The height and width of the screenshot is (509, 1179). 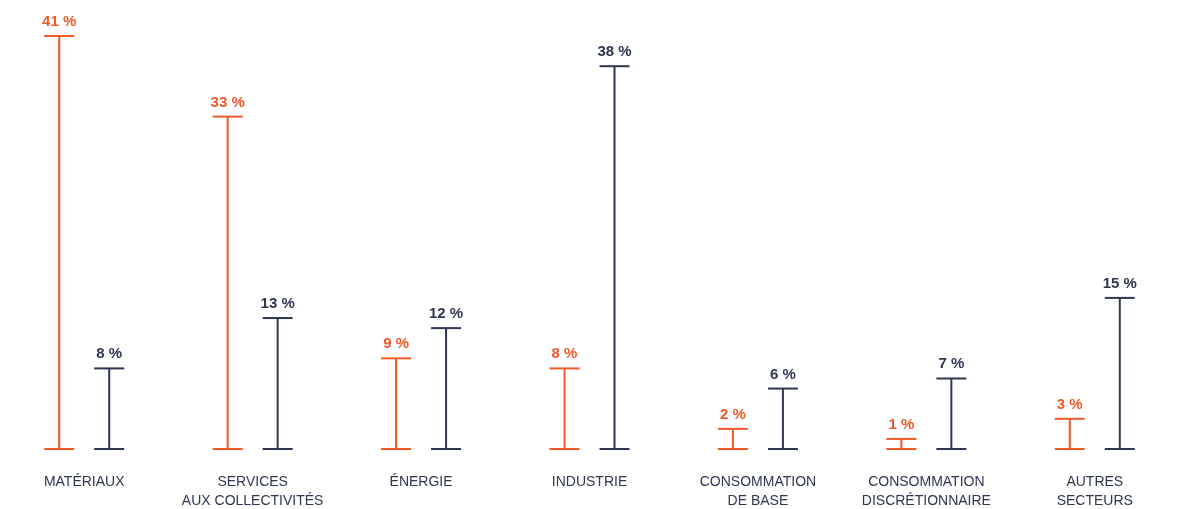 What do you see at coordinates (783, 373) in the screenshot?
I see `data-label: 6 %` at bounding box center [783, 373].